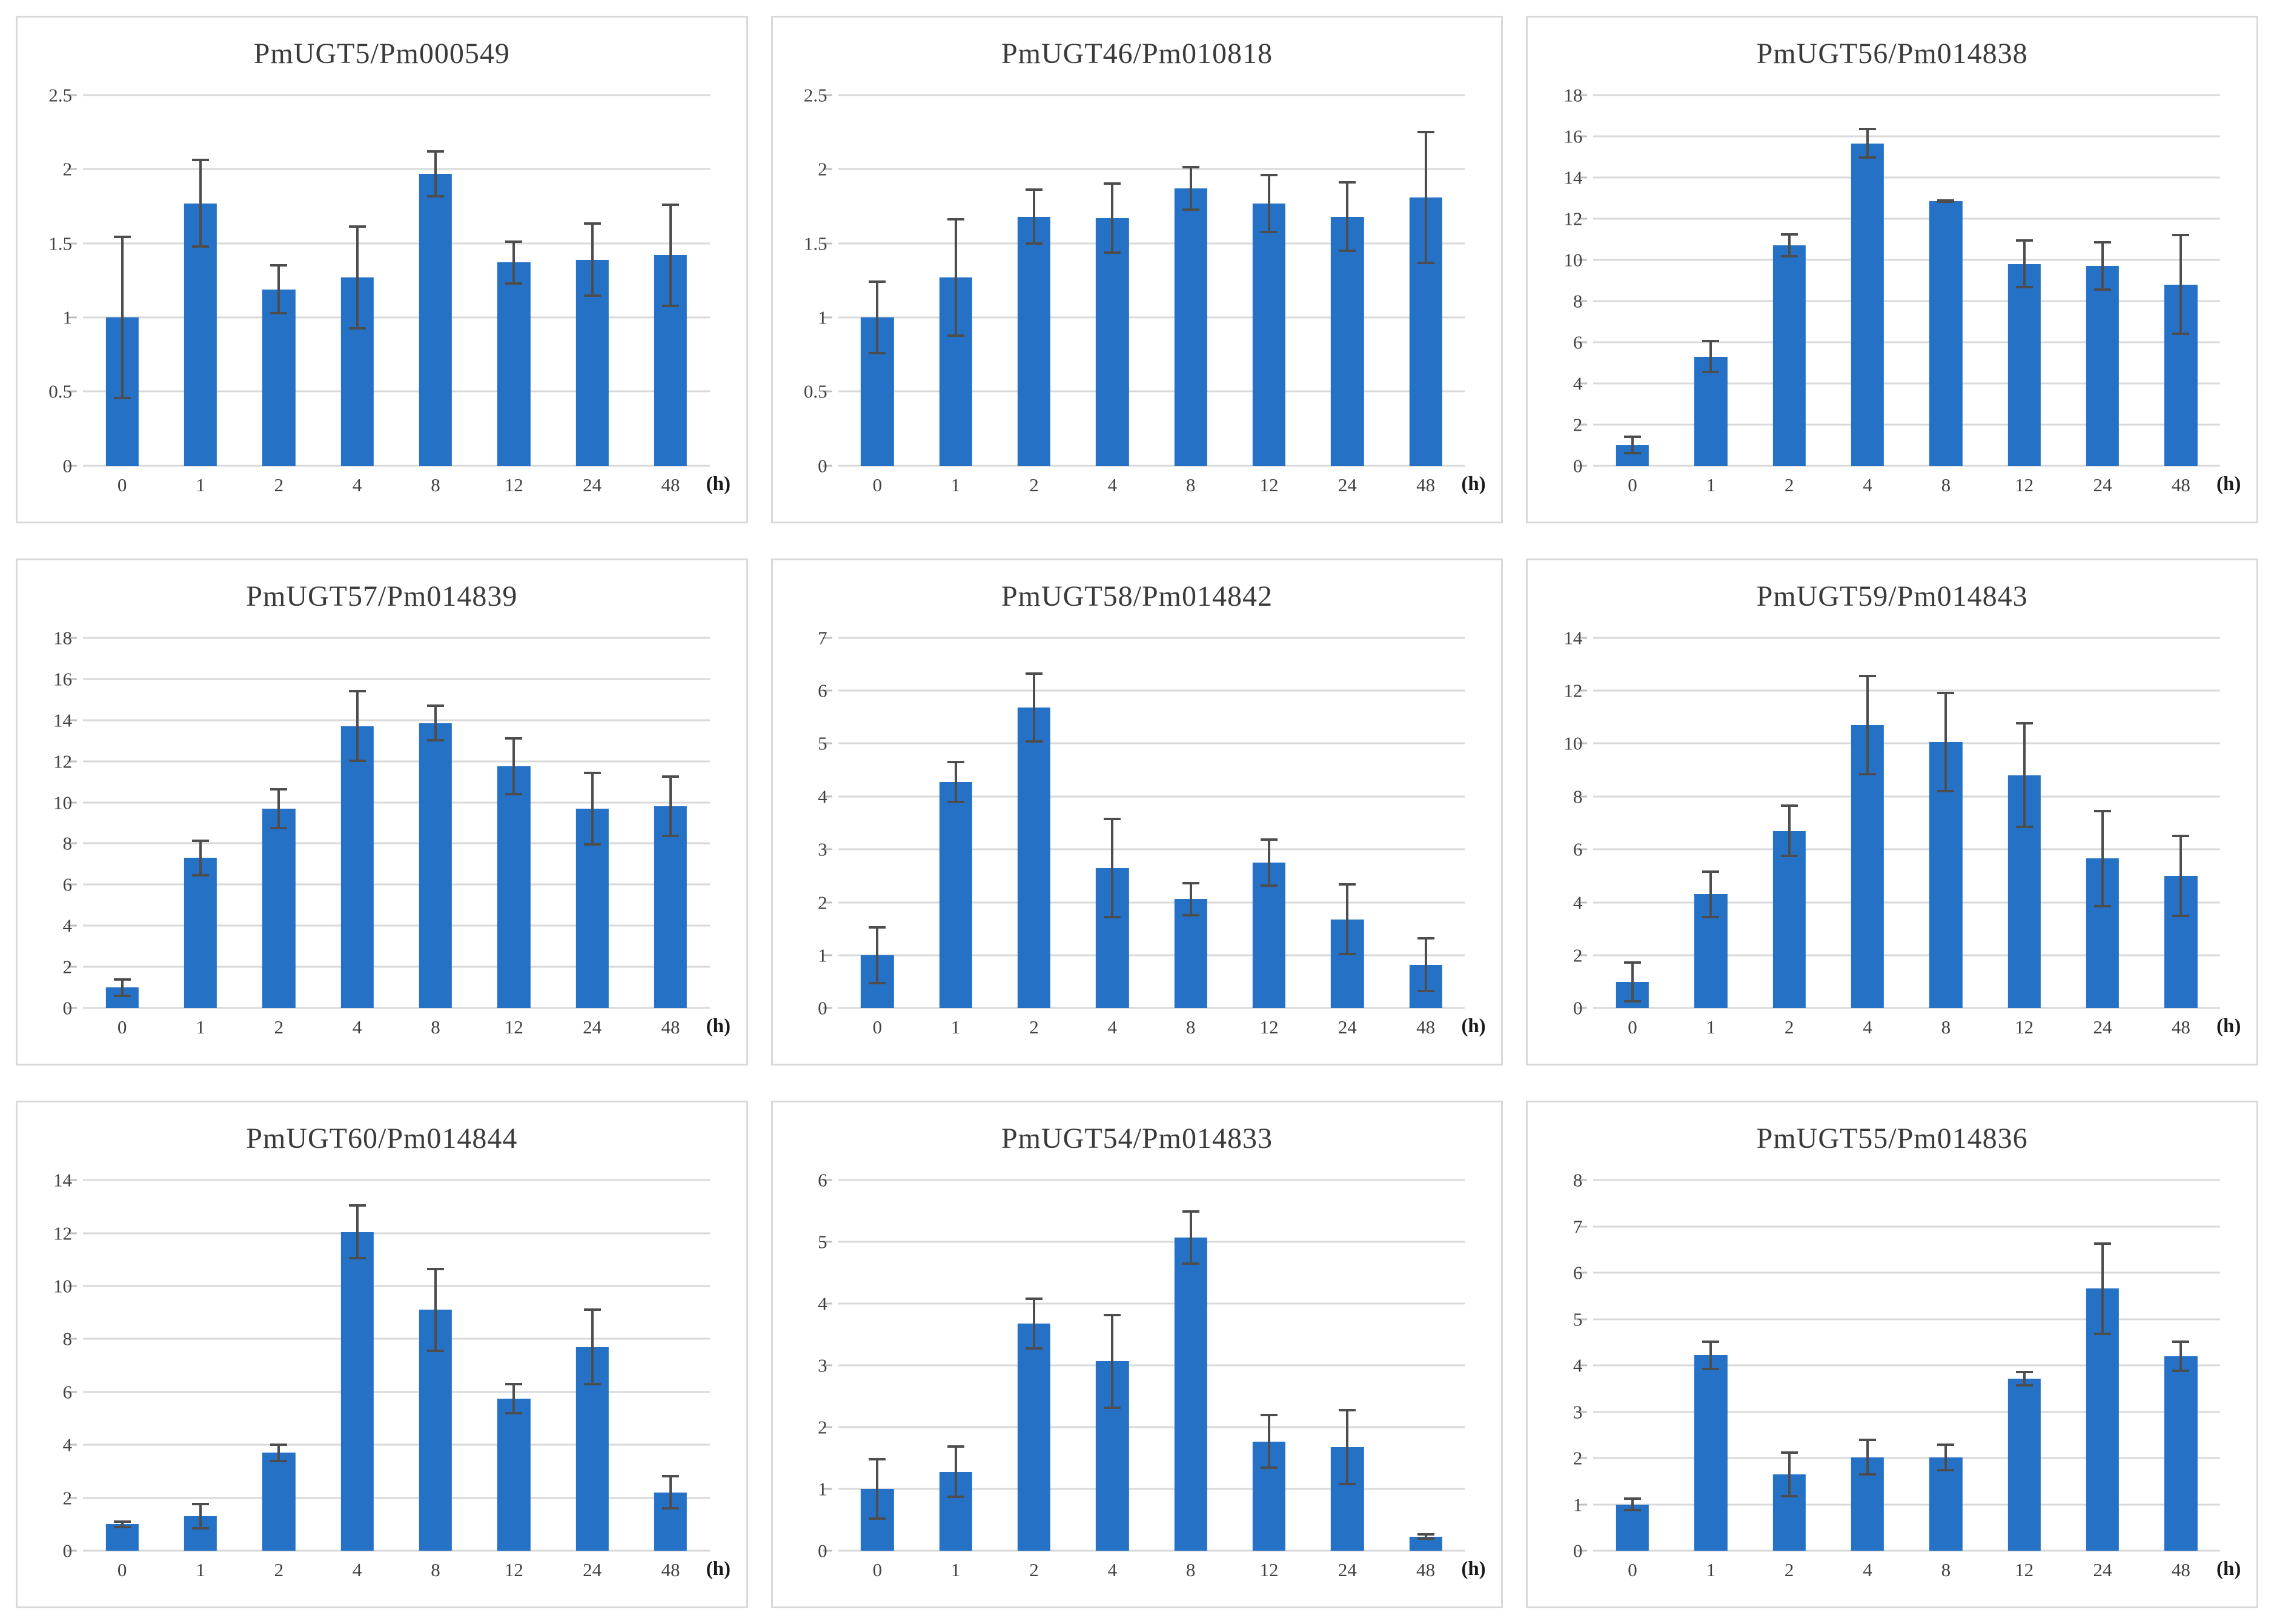 The height and width of the screenshot is (1624, 2274). Describe the element at coordinates (67, 843) in the screenshot. I see `y-tick-label: 8` at that location.